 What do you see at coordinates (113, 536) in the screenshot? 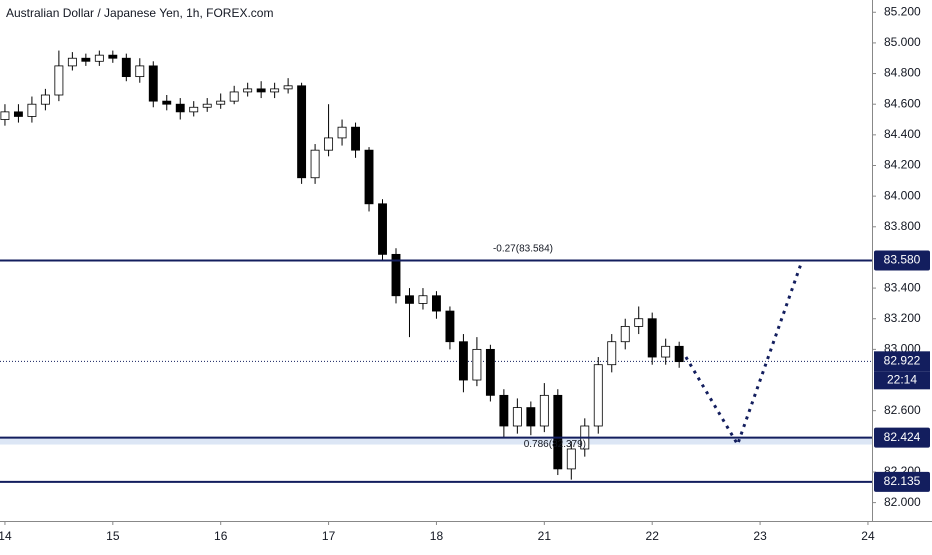
I see `x-tick-label: 15` at bounding box center [113, 536].